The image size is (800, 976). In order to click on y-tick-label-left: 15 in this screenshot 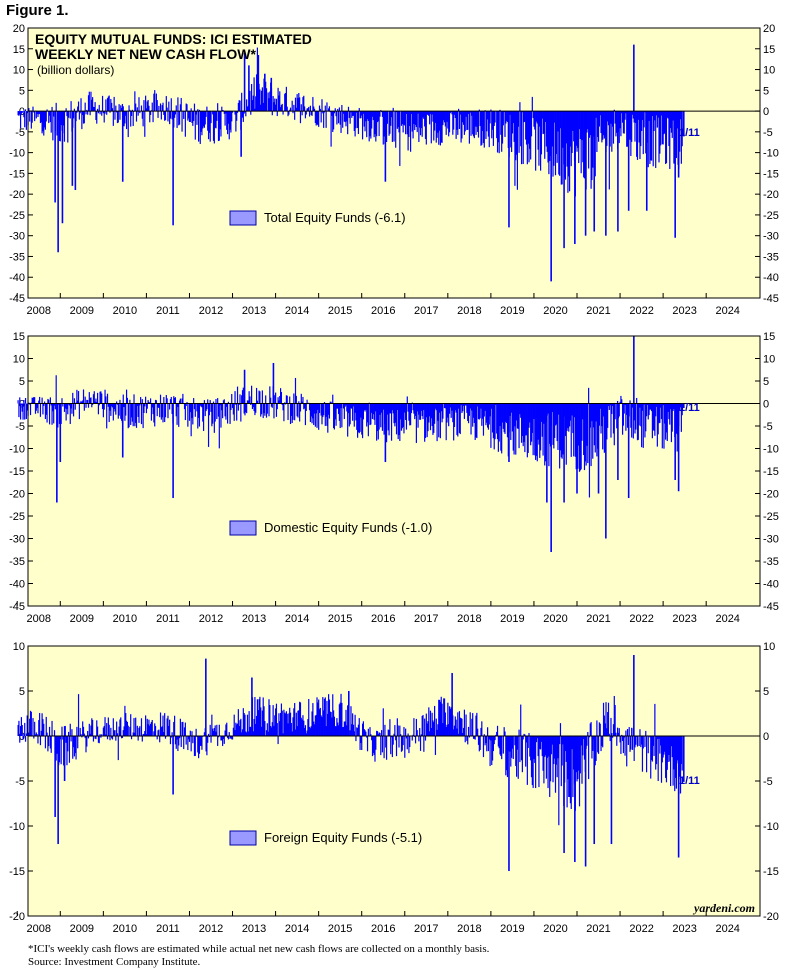, I will do `click(19, 50)`.